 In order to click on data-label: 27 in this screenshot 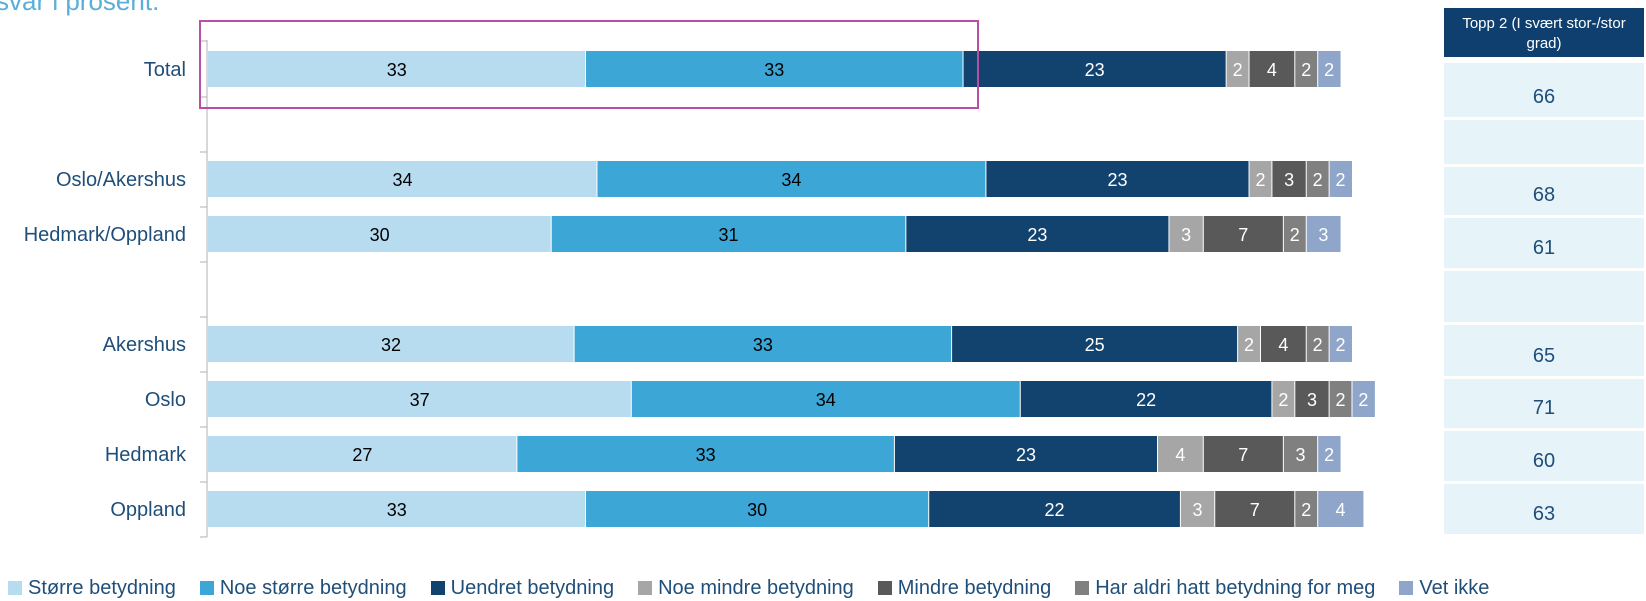, I will do `click(362, 455)`.